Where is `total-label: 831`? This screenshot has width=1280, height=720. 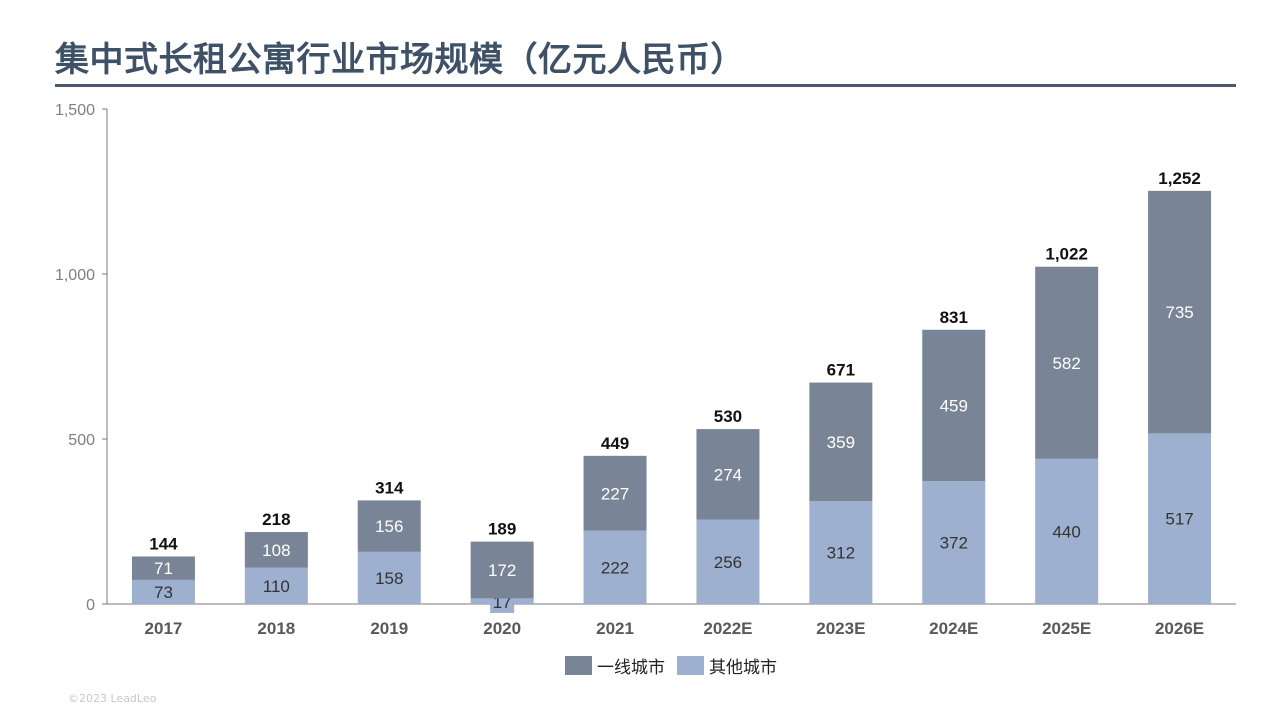 total-label: 831 is located at coordinates (954, 317).